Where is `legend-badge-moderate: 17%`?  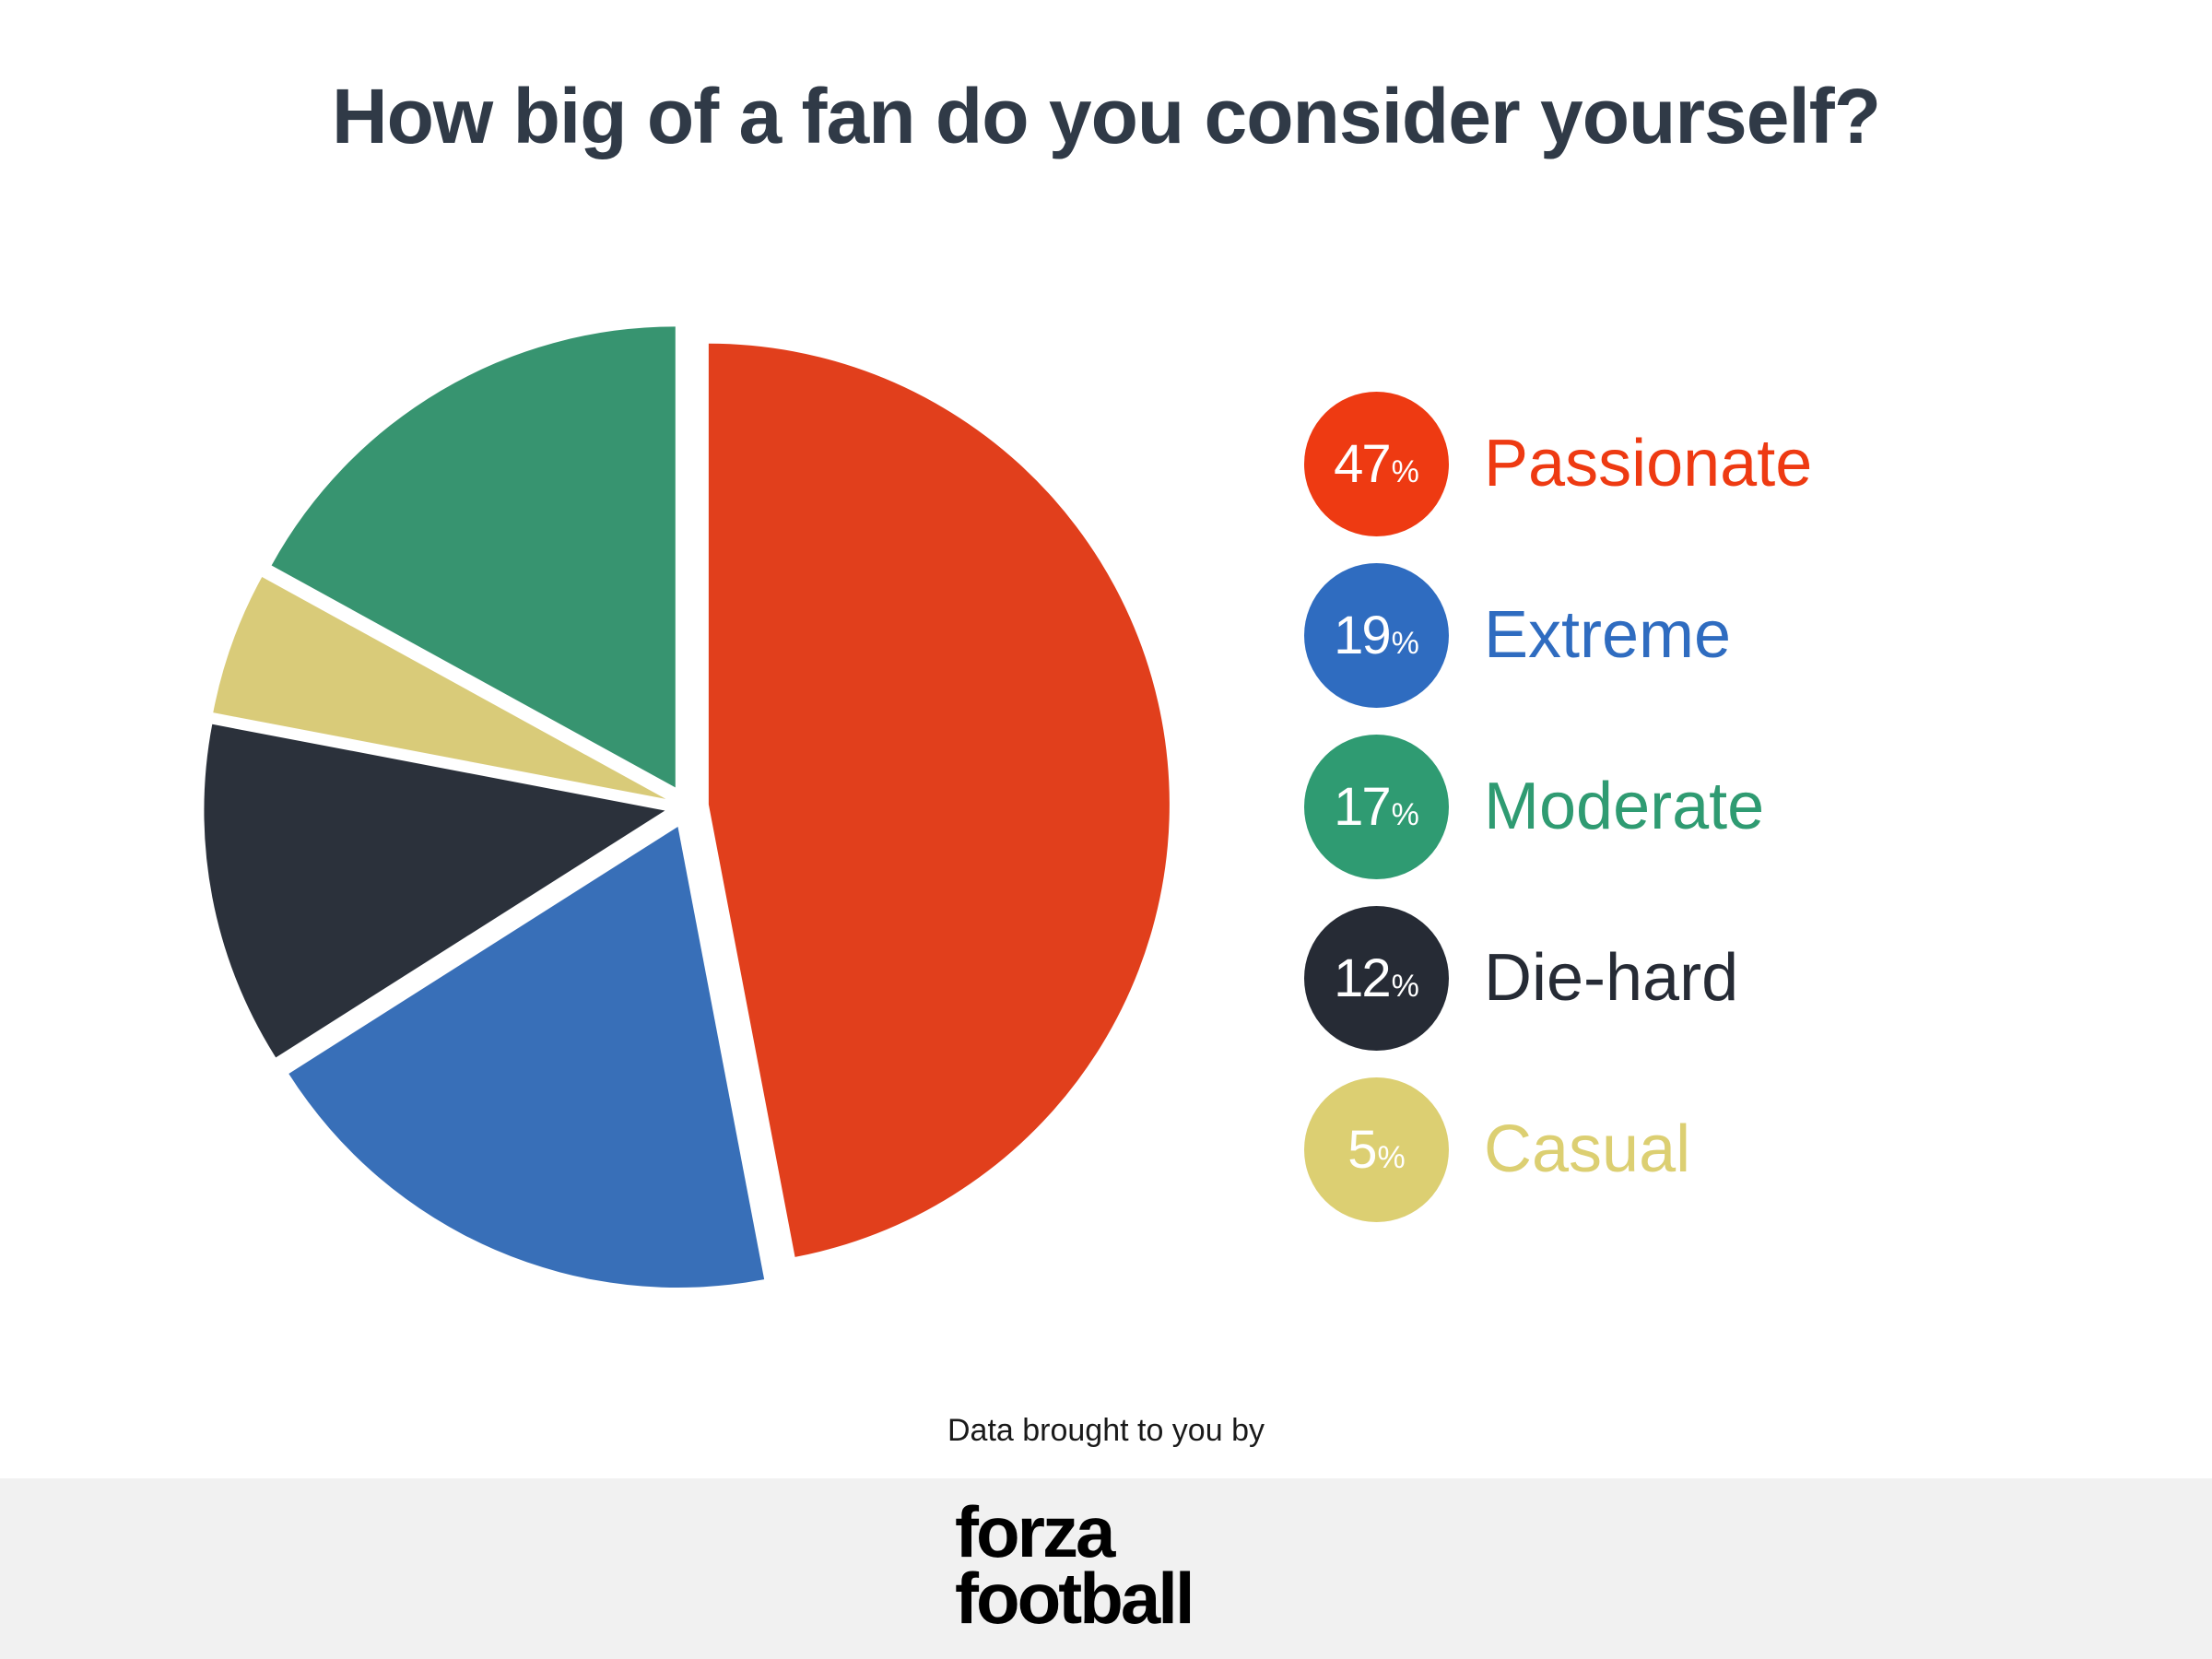
legend-badge-moderate: 17% is located at coordinates (1376, 806).